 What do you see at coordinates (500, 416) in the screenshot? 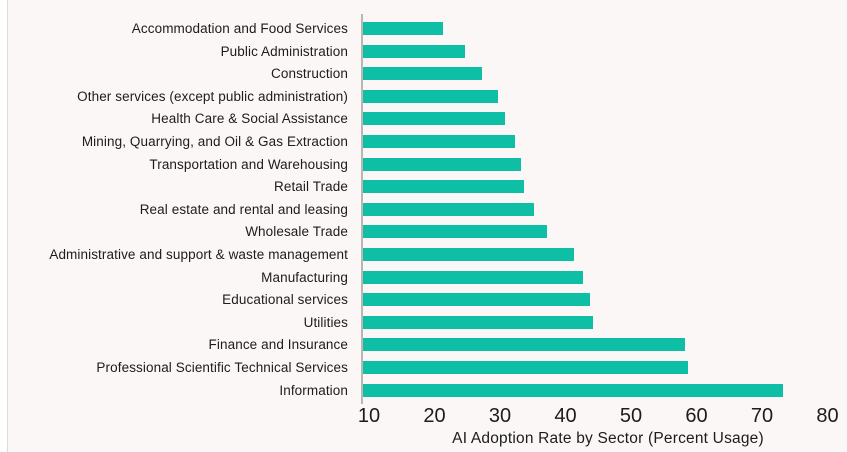
I see `x-axis-tick-label: 30` at bounding box center [500, 416].